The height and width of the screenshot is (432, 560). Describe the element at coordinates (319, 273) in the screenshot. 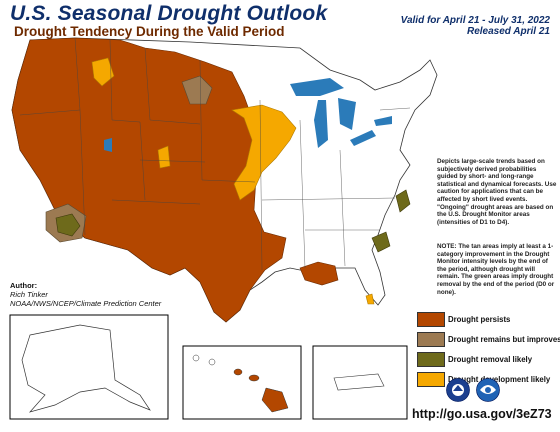

I see `drought-persists-gulf` at that location.